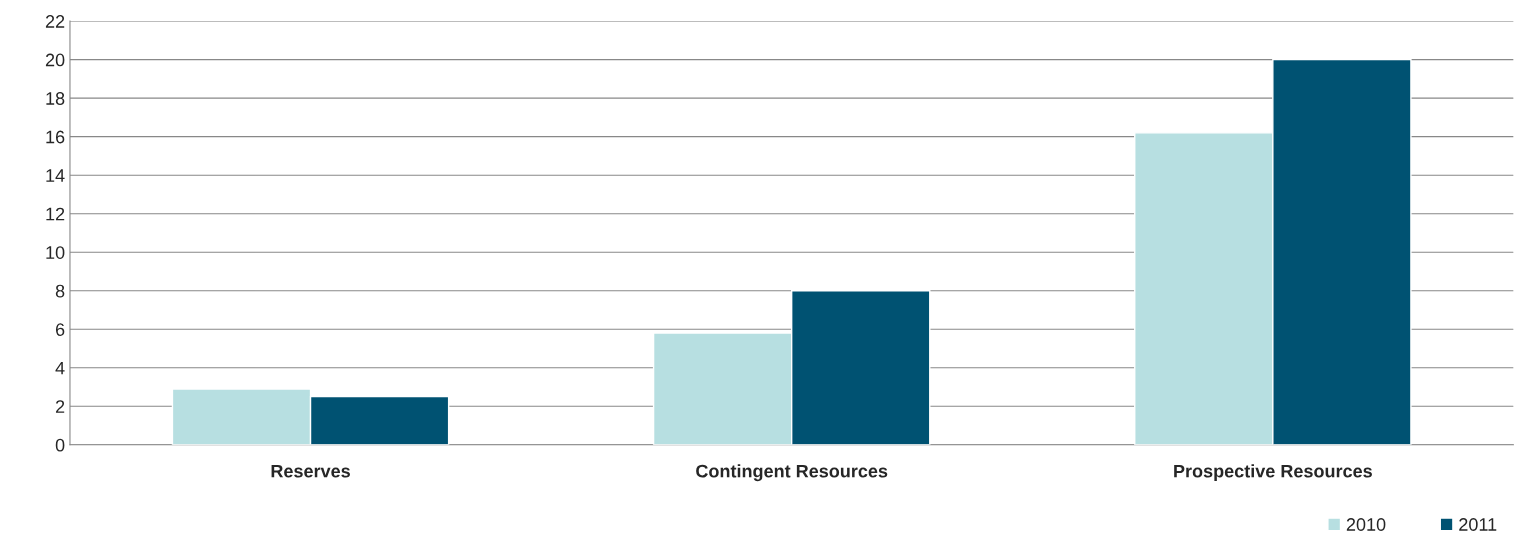 The image size is (1521, 556). Describe the element at coordinates (1478, 524) in the screenshot. I see `legend-label: 2011` at that location.